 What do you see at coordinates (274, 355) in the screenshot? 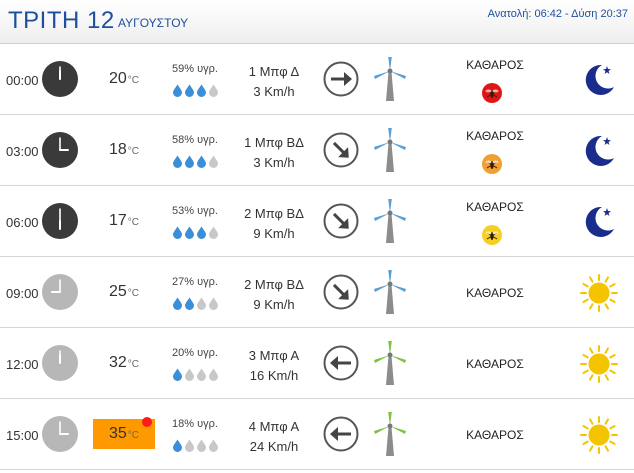
I see `wind-force-label: 3 Μπφ Α` at bounding box center [274, 355].